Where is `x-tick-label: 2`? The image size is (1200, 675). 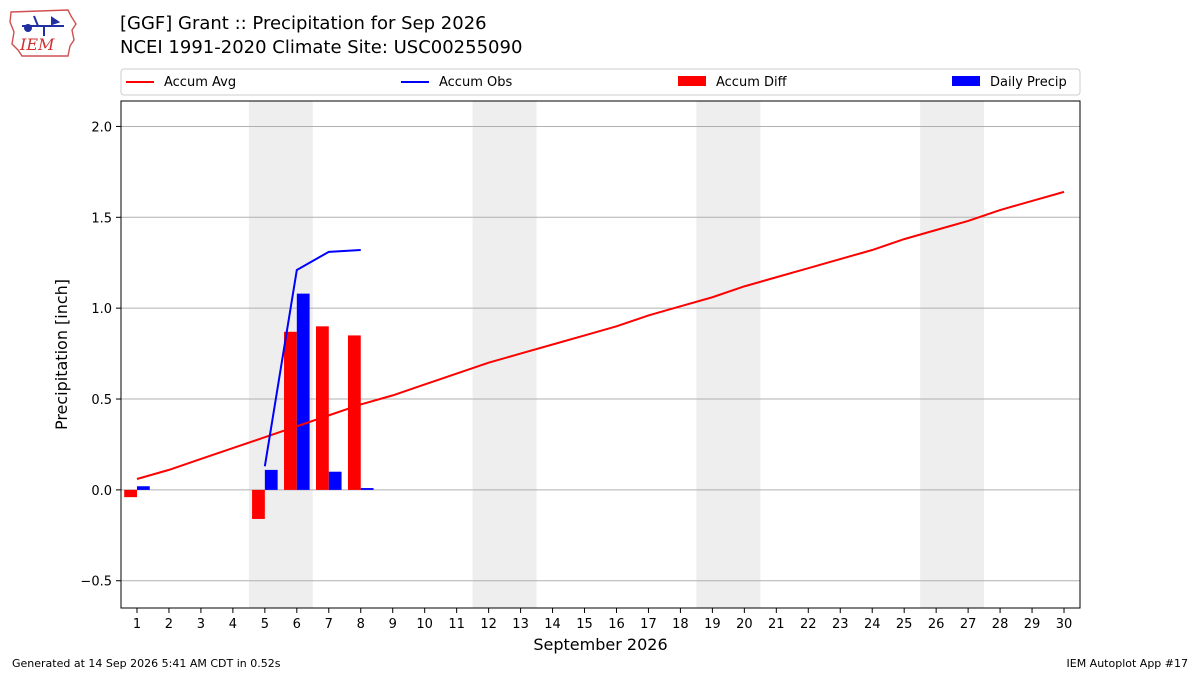
x-tick-label: 2 is located at coordinates (169, 624).